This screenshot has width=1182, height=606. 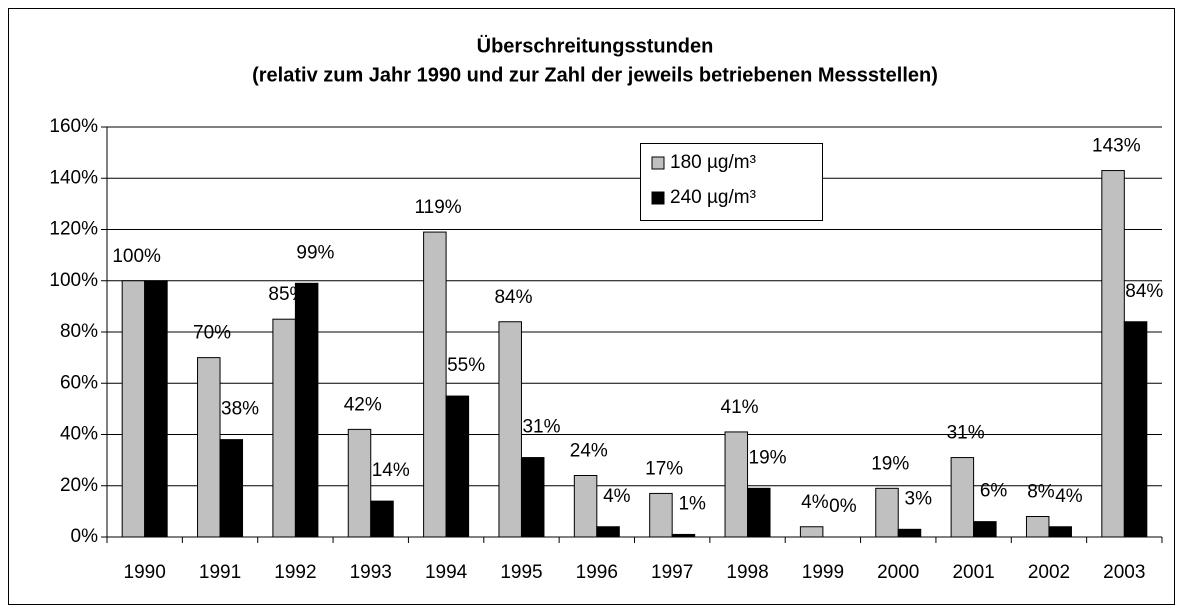 What do you see at coordinates (85, 536) in the screenshot?
I see `y-tick-label: 0%` at bounding box center [85, 536].